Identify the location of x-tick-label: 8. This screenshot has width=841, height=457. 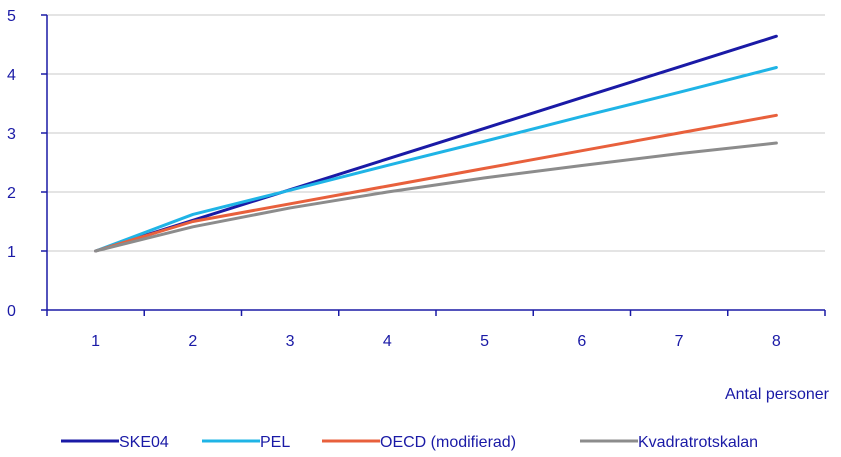
(776, 341).